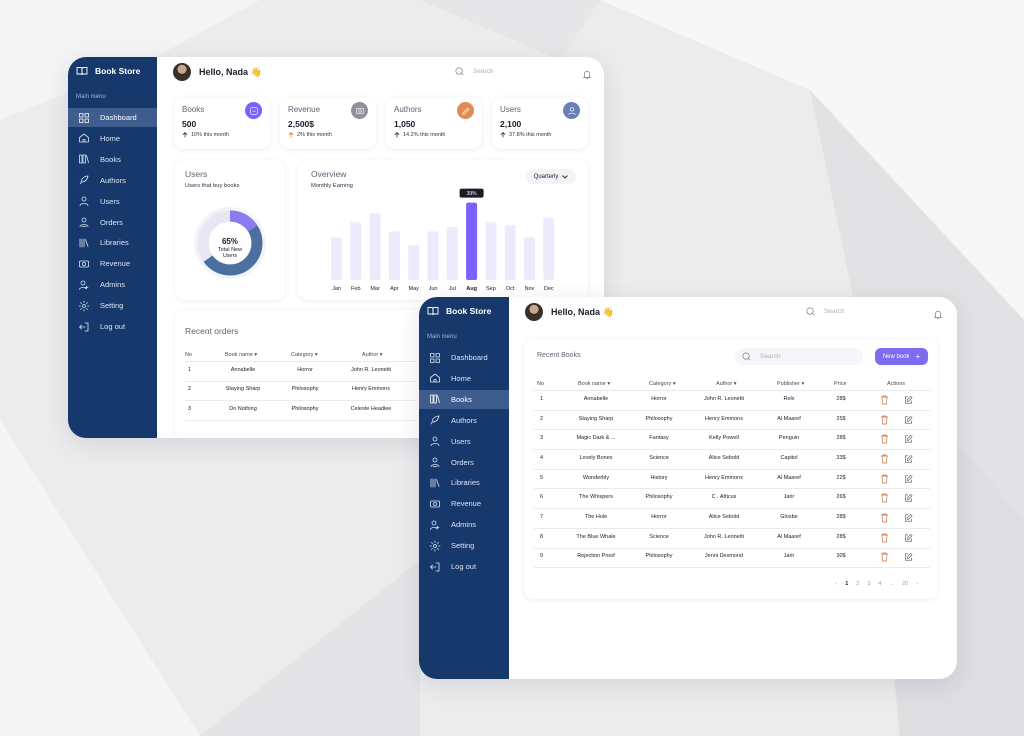 The height and width of the screenshot is (736, 1024). What do you see at coordinates (452, 253) in the screenshot?
I see `bar-jul` at bounding box center [452, 253].